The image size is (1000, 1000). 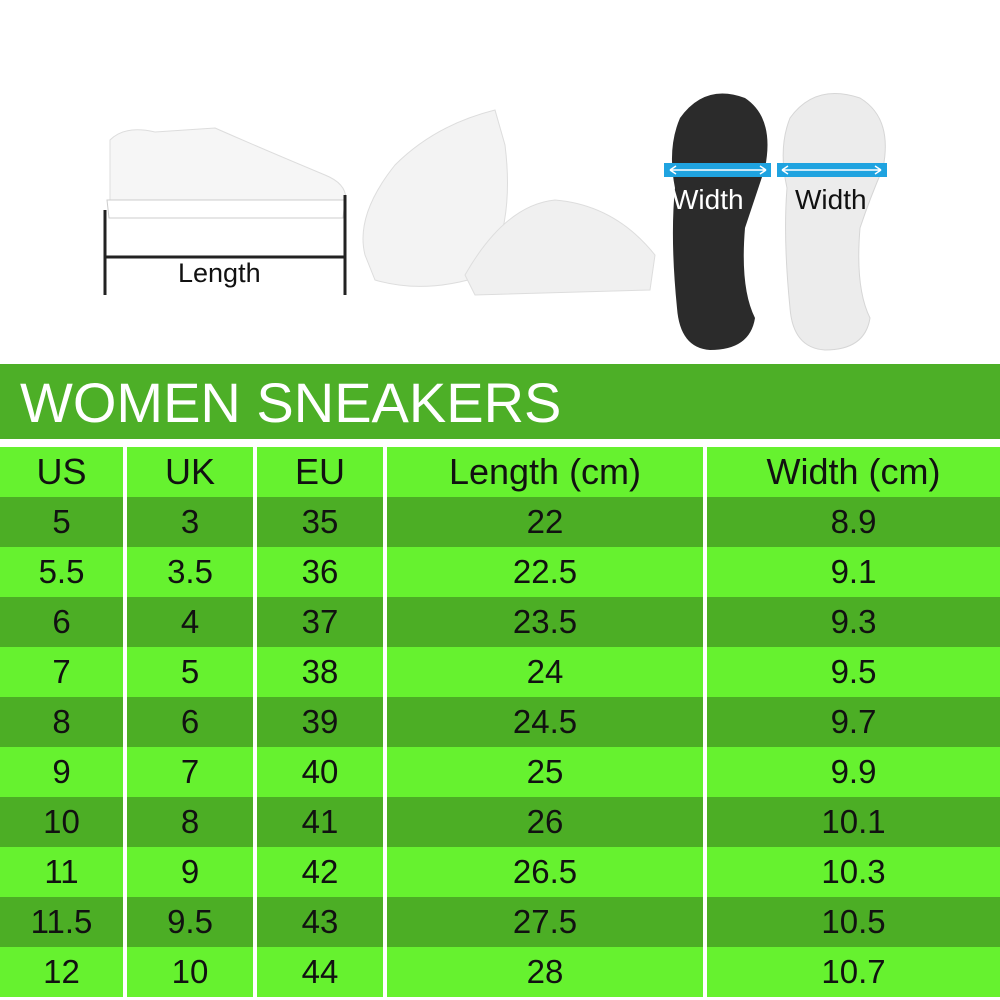 What do you see at coordinates (320, 922) in the screenshot?
I see `cell-eu: 43` at bounding box center [320, 922].